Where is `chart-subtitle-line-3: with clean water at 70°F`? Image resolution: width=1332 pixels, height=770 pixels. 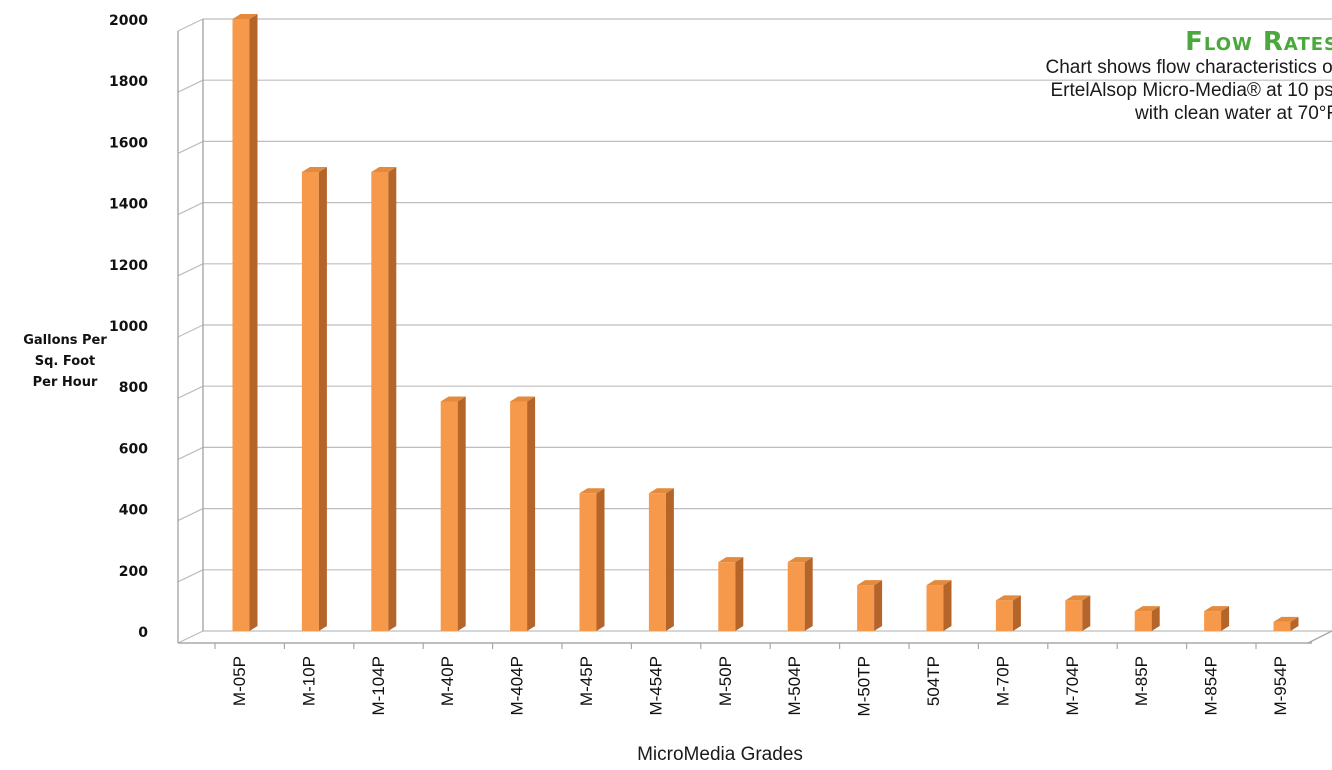
chart-subtitle-line-3: with clean water at 70°F is located at coordinates (1233, 113).